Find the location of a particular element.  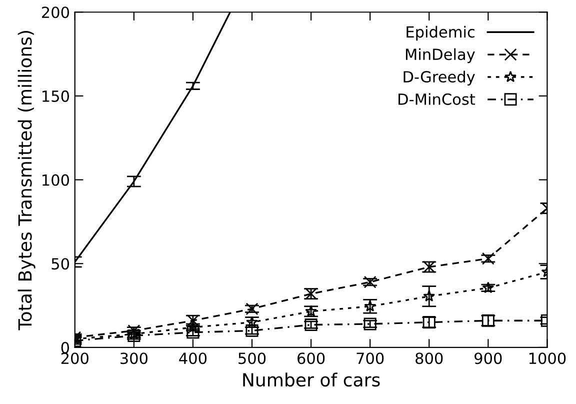

legend-label: MinDelay is located at coordinates (440, 56).